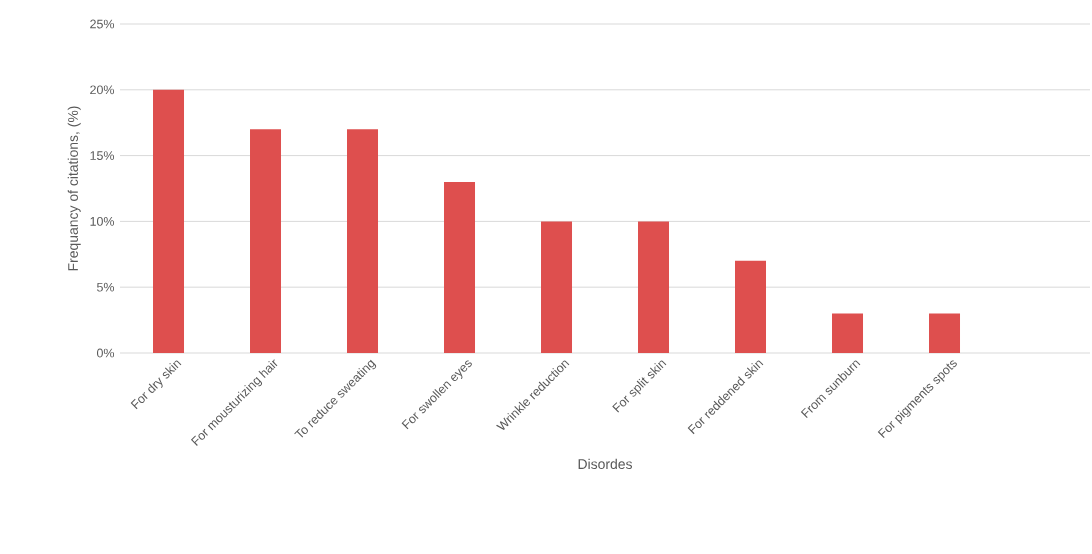 The height and width of the screenshot is (554, 1092). What do you see at coordinates (74, 188) in the screenshot?
I see `y-axis-title: Frequancy of citations, (%)` at bounding box center [74, 188].